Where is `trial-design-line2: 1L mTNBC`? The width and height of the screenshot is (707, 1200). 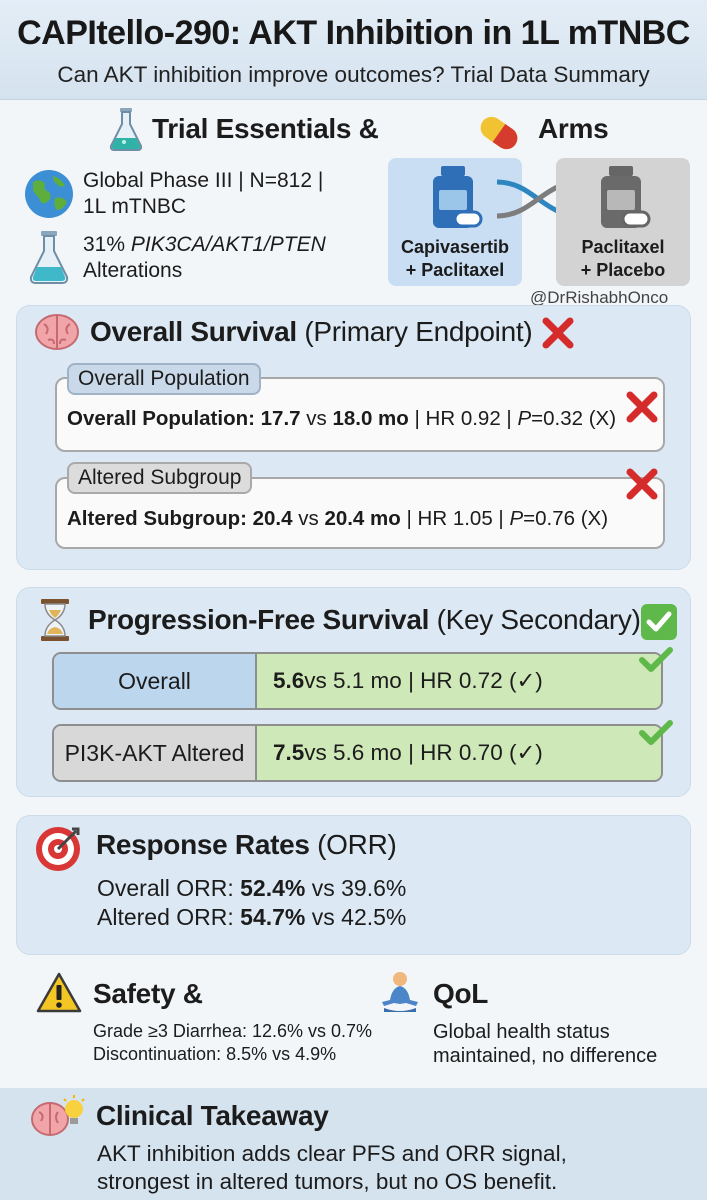
trial-design-line2: 1L mTNBC is located at coordinates (135, 206).